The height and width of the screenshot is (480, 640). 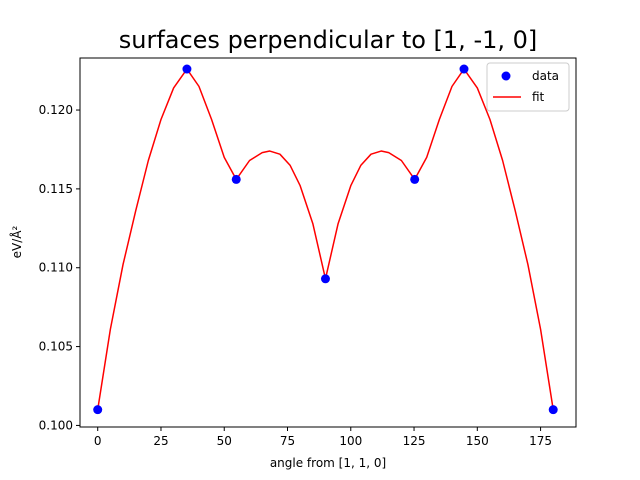 What do you see at coordinates (328, 40) in the screenshot?
I see `chart-title: surfaces perpendicular to [1, -1, 0]` at bounding box center [328, 40].